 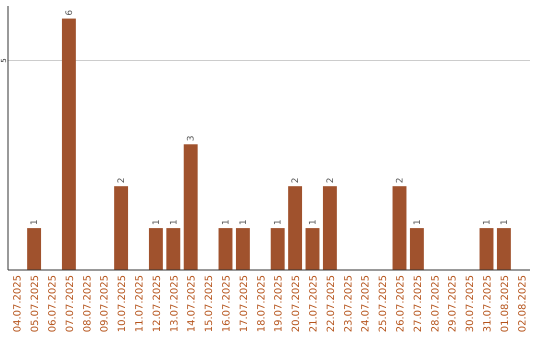 What do you see at coordinates (401, 303) in the screenshot?
I see `x-tick-label: 26.07.2025` at bounding box center [401, 303].